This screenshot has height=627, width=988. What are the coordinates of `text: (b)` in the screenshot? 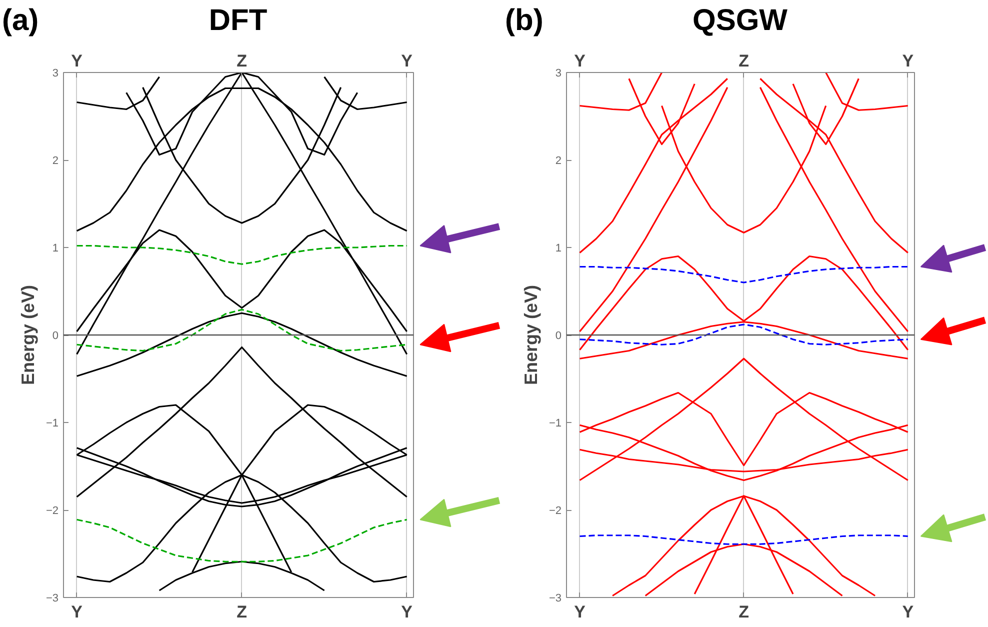 It's located at (524, 21).